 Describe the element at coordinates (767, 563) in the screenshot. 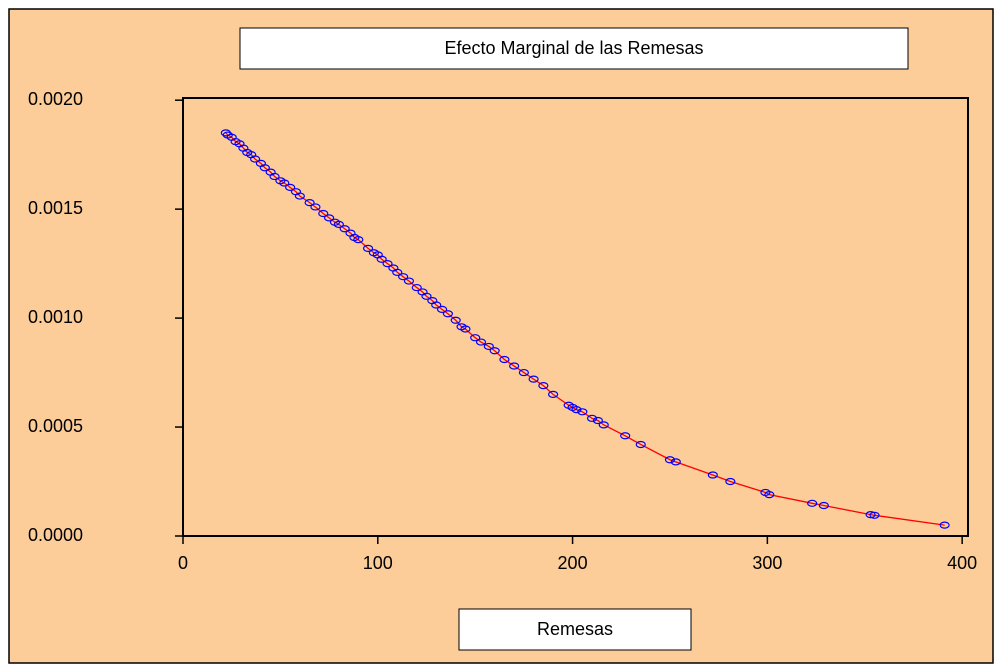

I see `x-tick-label: 300` at that location.